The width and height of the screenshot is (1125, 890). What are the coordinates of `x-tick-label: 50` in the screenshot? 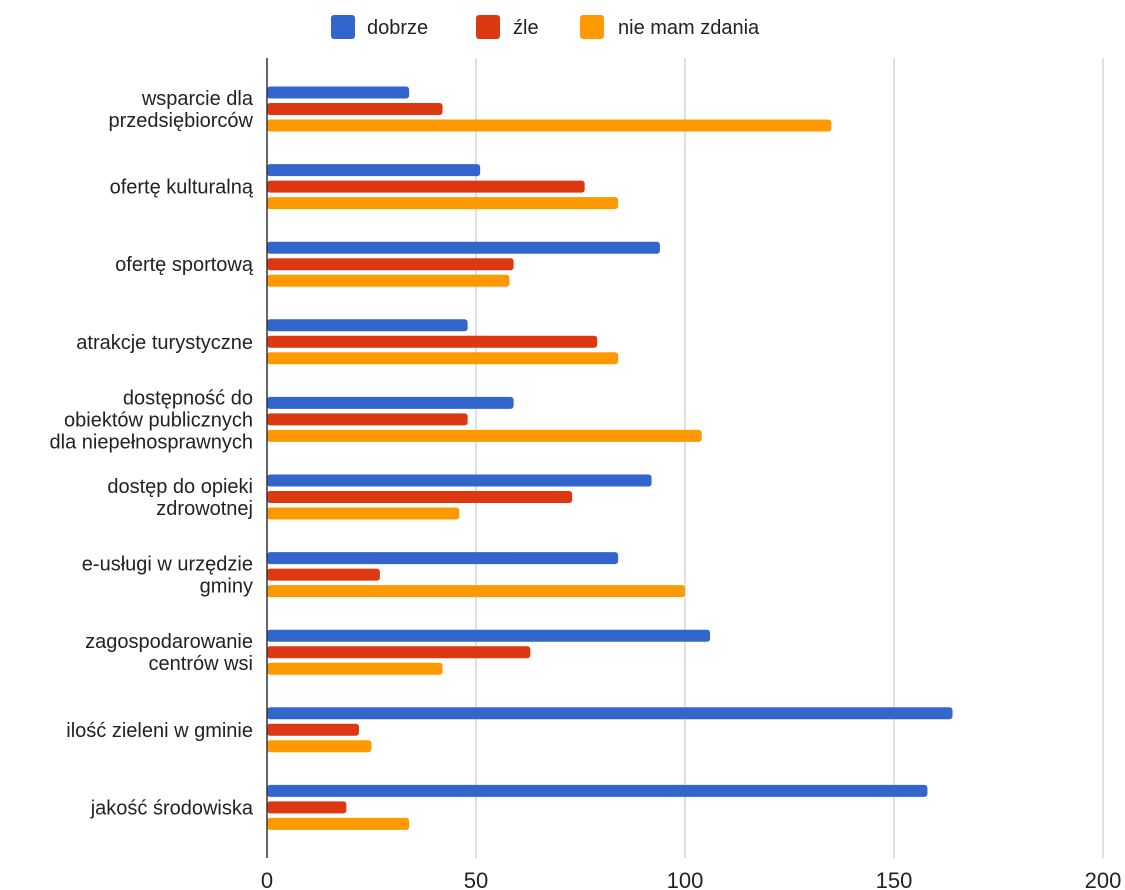 It's located at (476, 879).